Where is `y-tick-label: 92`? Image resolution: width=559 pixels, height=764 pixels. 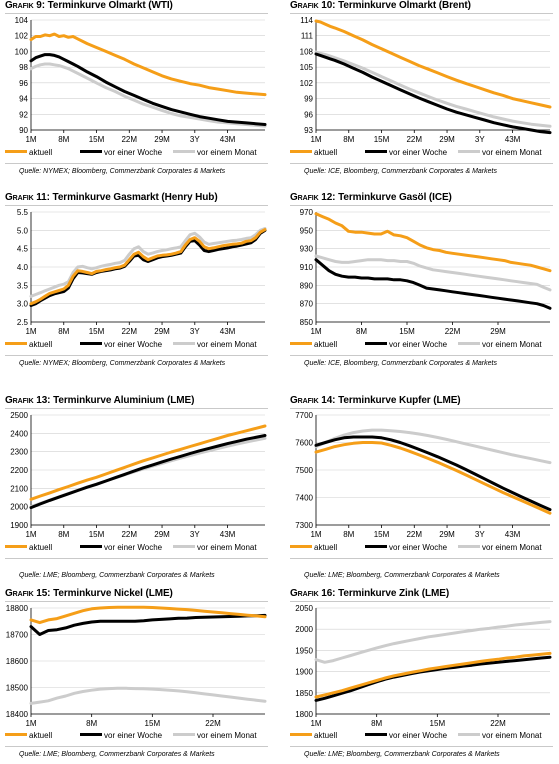 y-tick-label: 92 is located at coordinates (23, 114).